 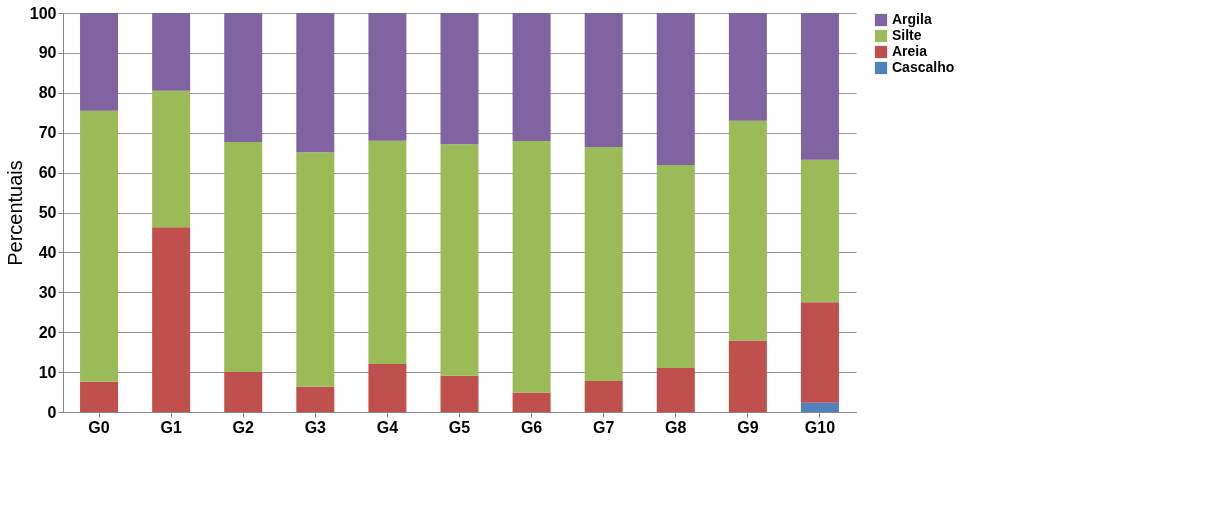 What do you see at coordinates (243, 427) in the screenshot?
I see `x-tick-label: G2` at bounding box center [243, 427].